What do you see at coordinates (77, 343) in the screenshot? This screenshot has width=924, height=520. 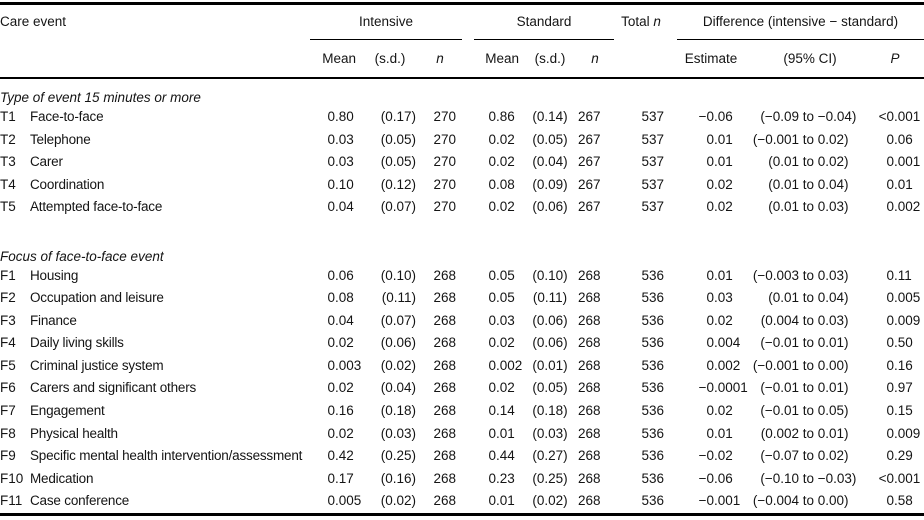 I see `row-label: Daily living skills` at bounding box center [77, 343].